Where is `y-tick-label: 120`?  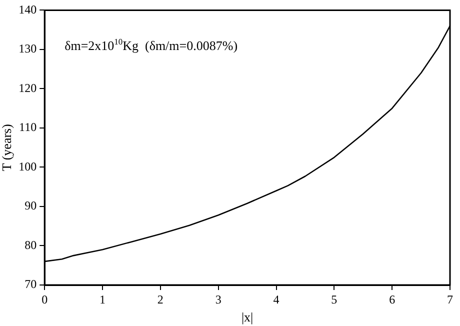 y-tick-label: 120 is located at coordinates (27, 87).